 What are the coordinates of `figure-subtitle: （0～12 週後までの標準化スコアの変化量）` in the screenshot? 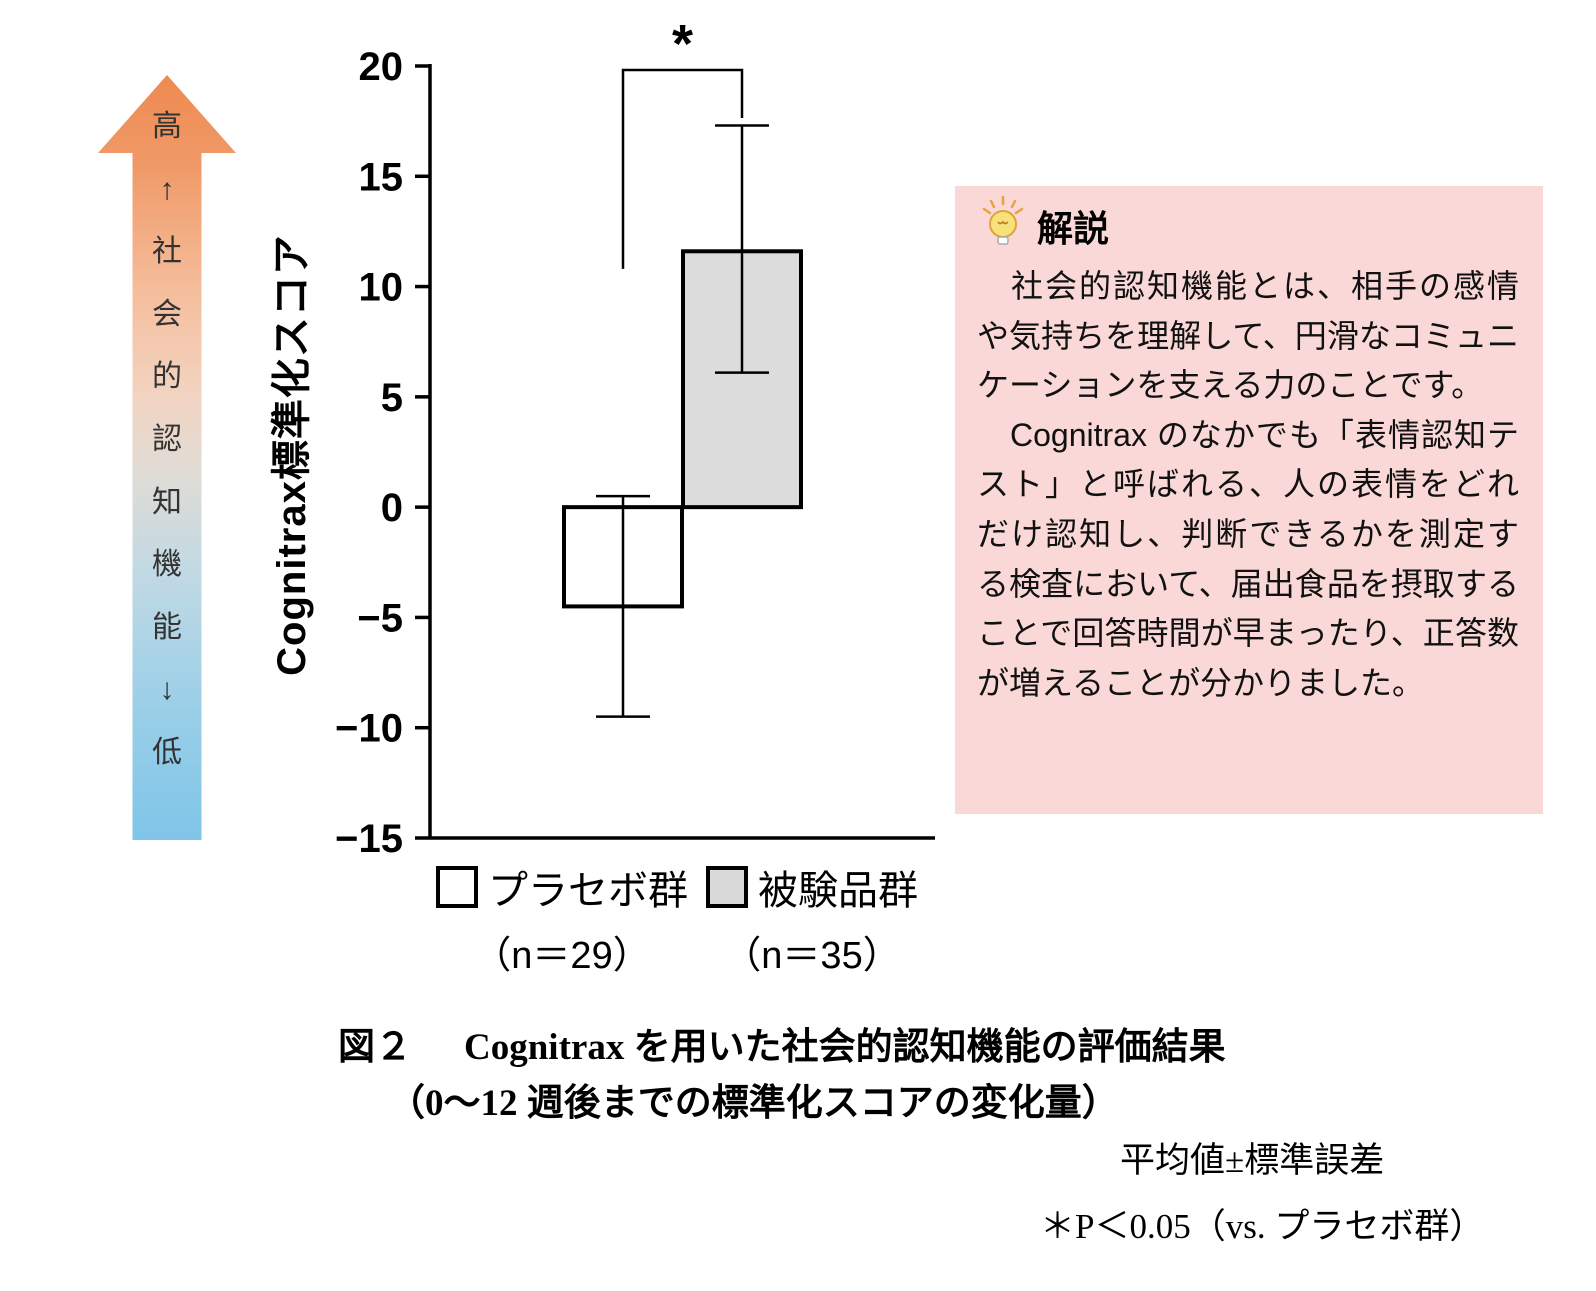 It's located at (753, 1103).